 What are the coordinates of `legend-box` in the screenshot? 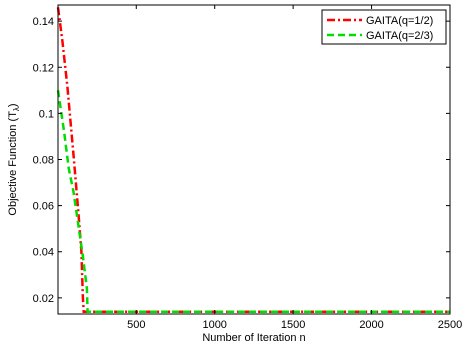 It's located at (384, 27).